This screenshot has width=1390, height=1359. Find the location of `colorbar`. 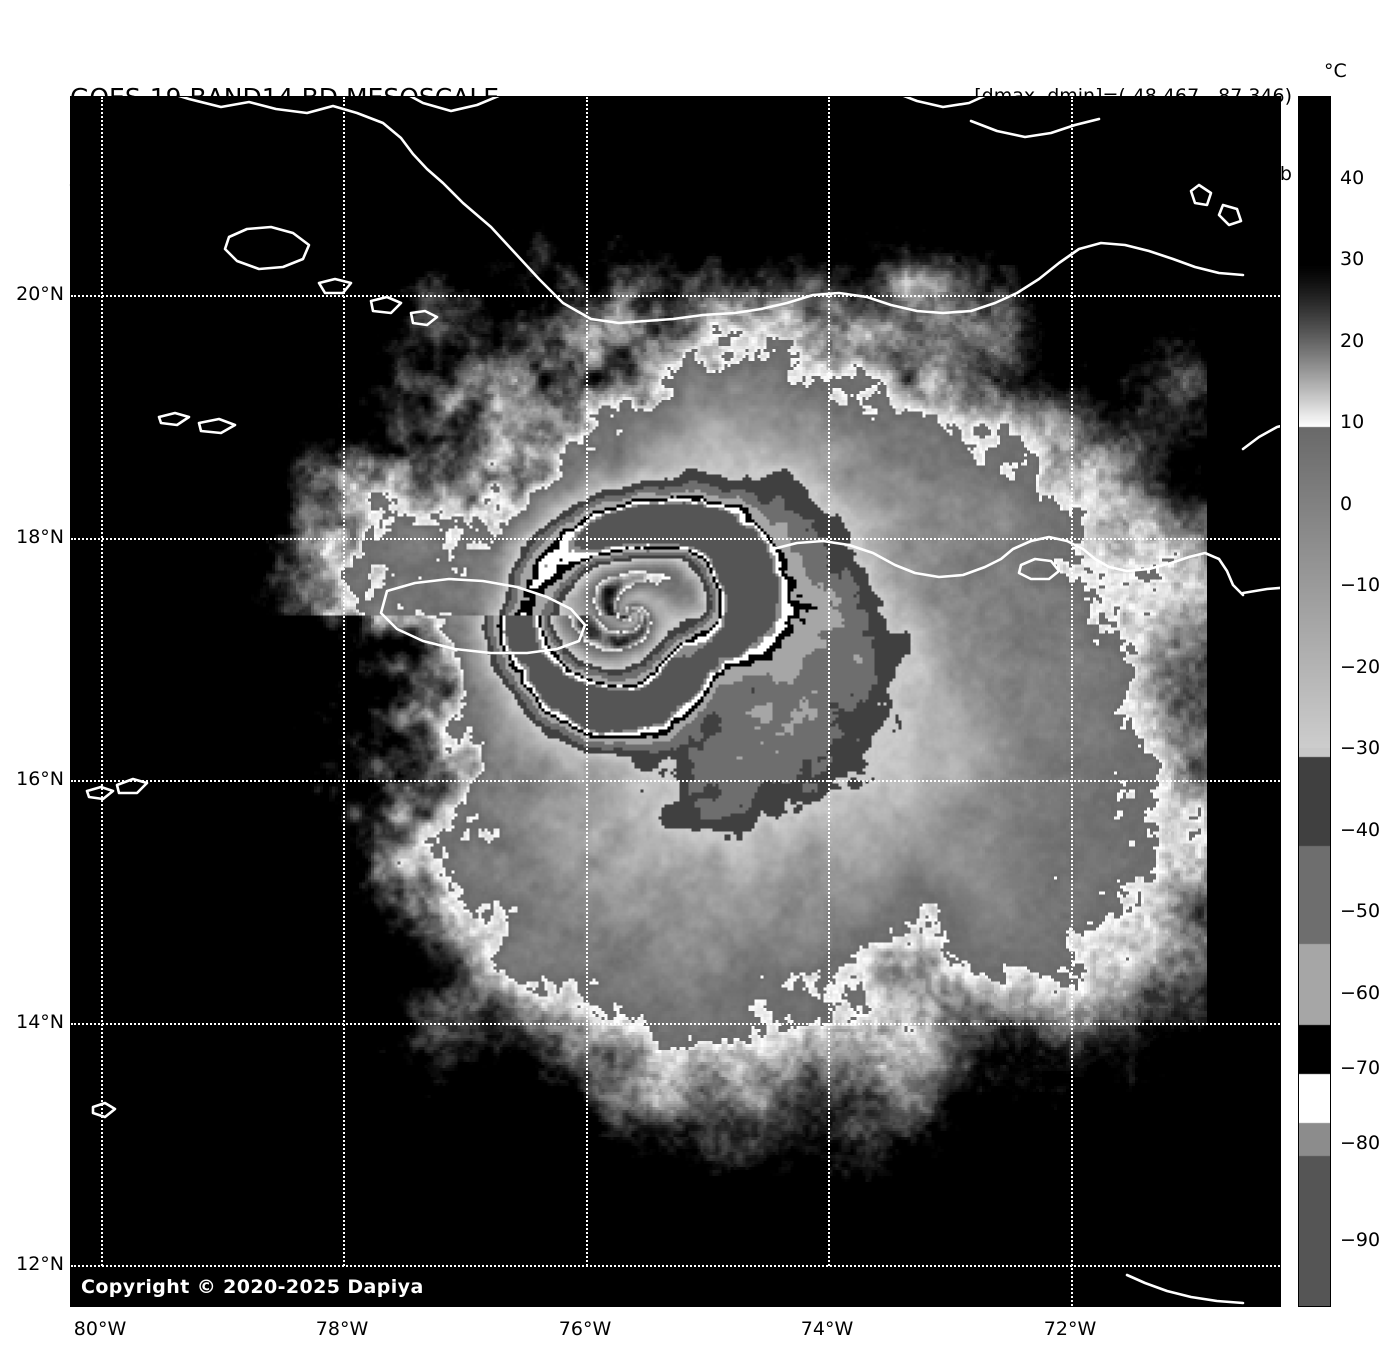

colorbar is located at coordinates (1314, 701).